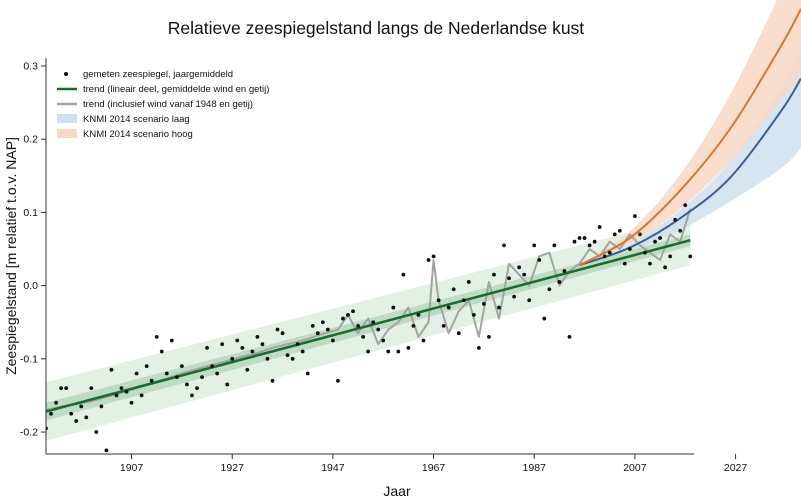 The height and width of the screenshot is (500, 801). I want to click on legend-label: KNMI 2014 scenario hoog, so click(138, 134).